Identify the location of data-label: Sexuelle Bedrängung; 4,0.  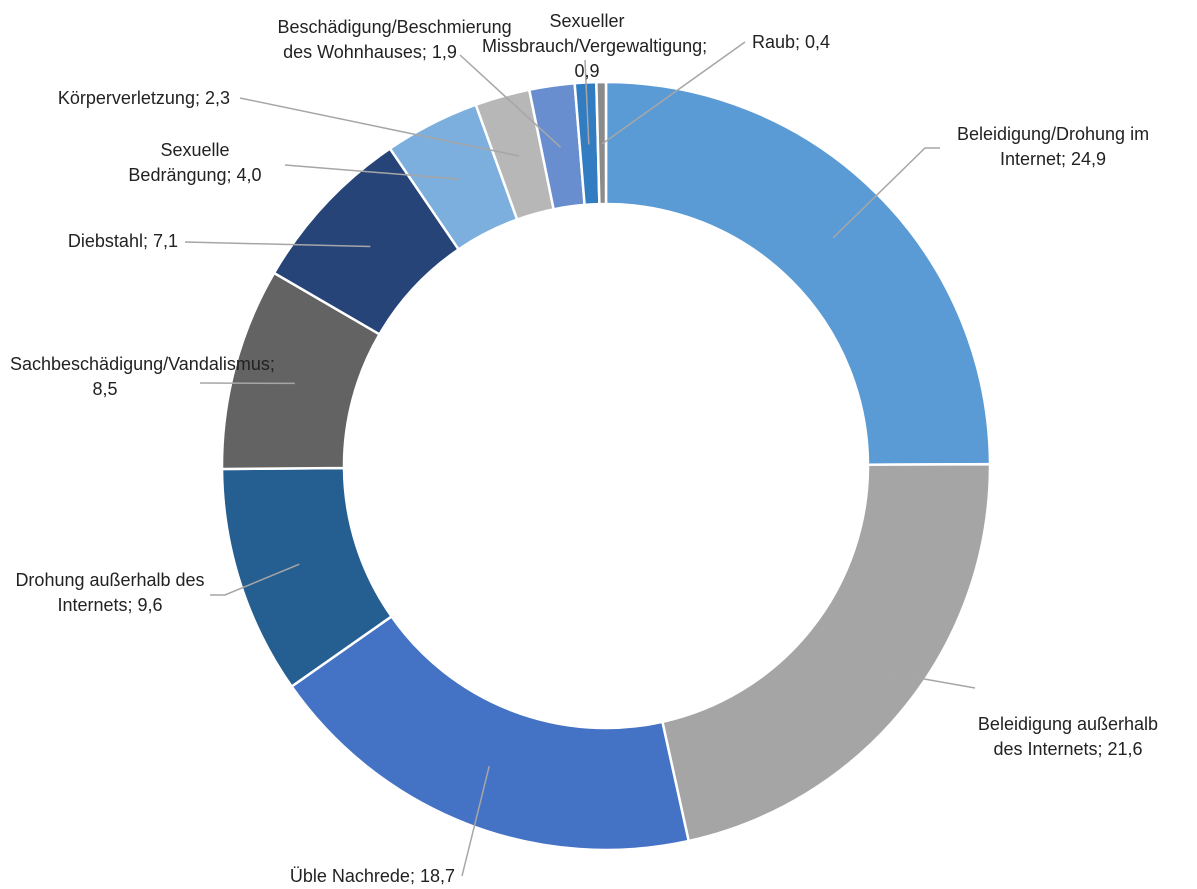
(195, 163).